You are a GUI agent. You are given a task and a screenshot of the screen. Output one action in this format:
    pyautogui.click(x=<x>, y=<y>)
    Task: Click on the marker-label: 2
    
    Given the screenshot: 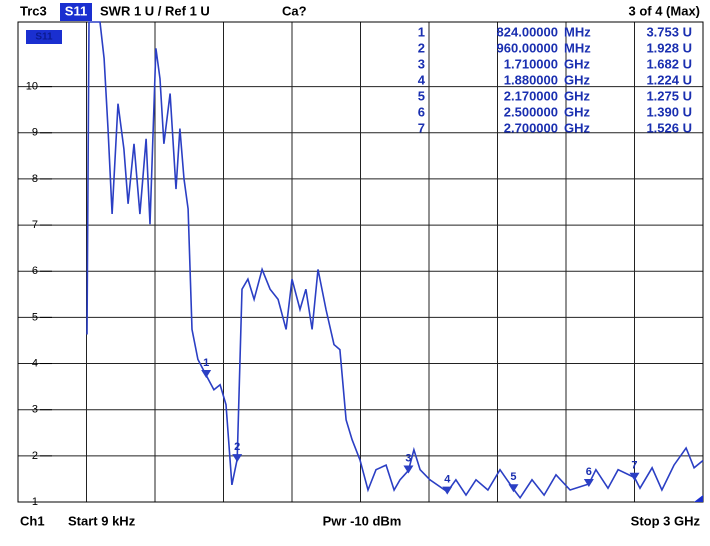 What is the action you would take?
    pyautogui.click(x=237, y=447)
    